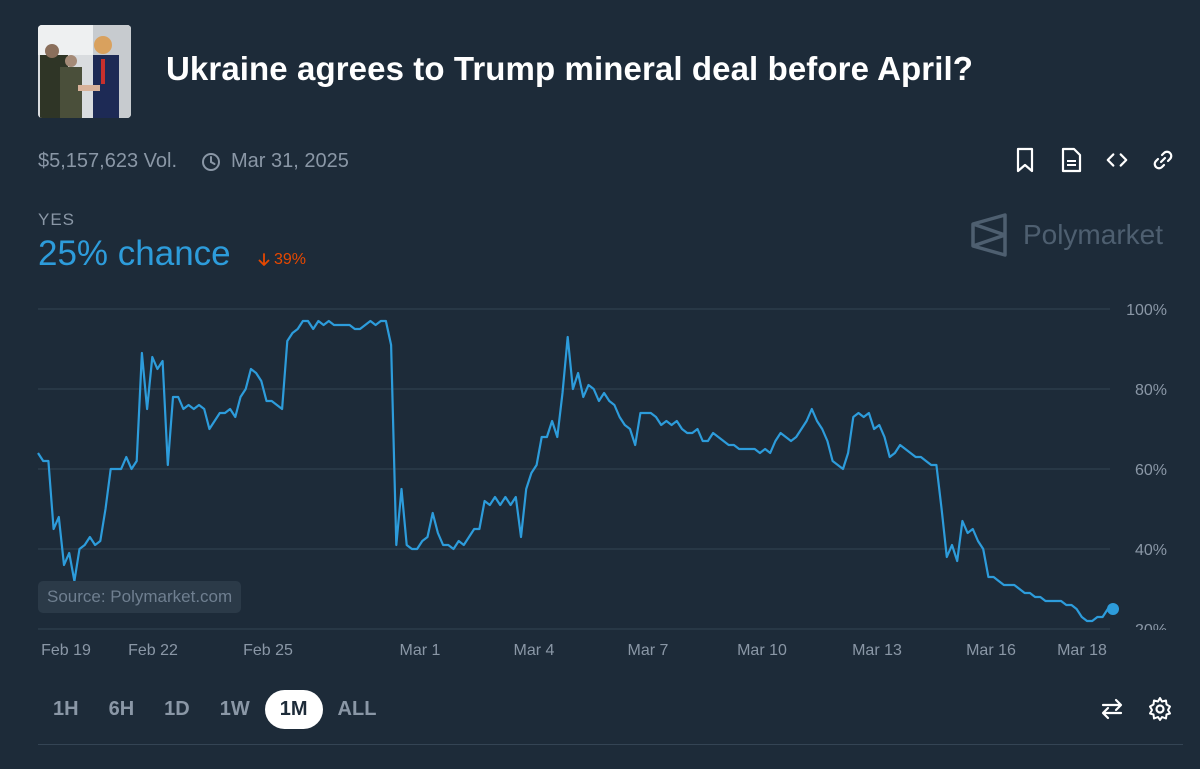 The image size is (1200, 769). I want to click on time-range-selector: 1H 6H 1D 1W 1M ALL, so click(214, 709).